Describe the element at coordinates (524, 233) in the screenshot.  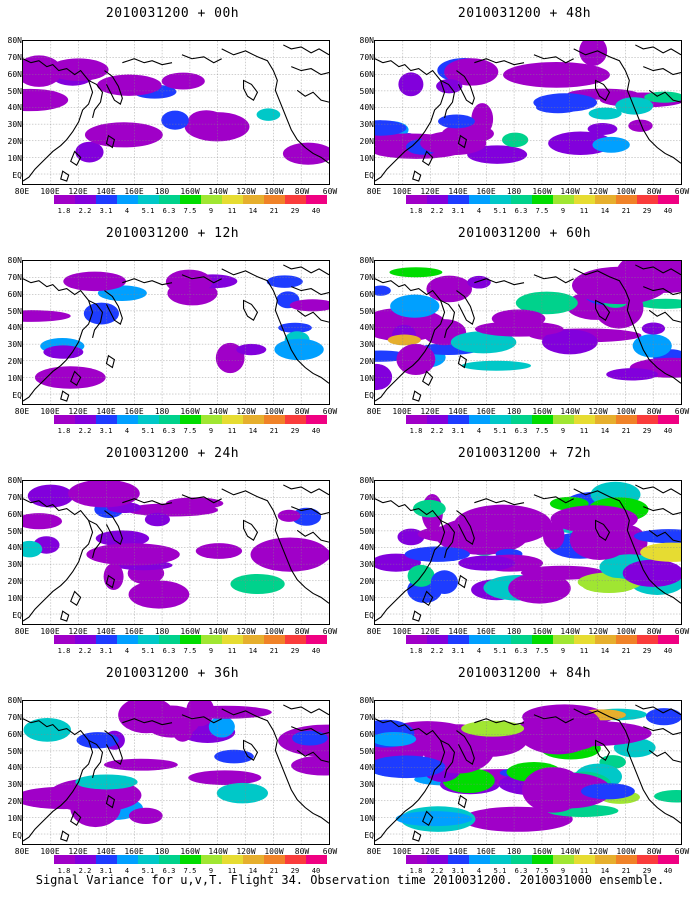
I see `panel-title: 2010031200 + 60h` at that location.